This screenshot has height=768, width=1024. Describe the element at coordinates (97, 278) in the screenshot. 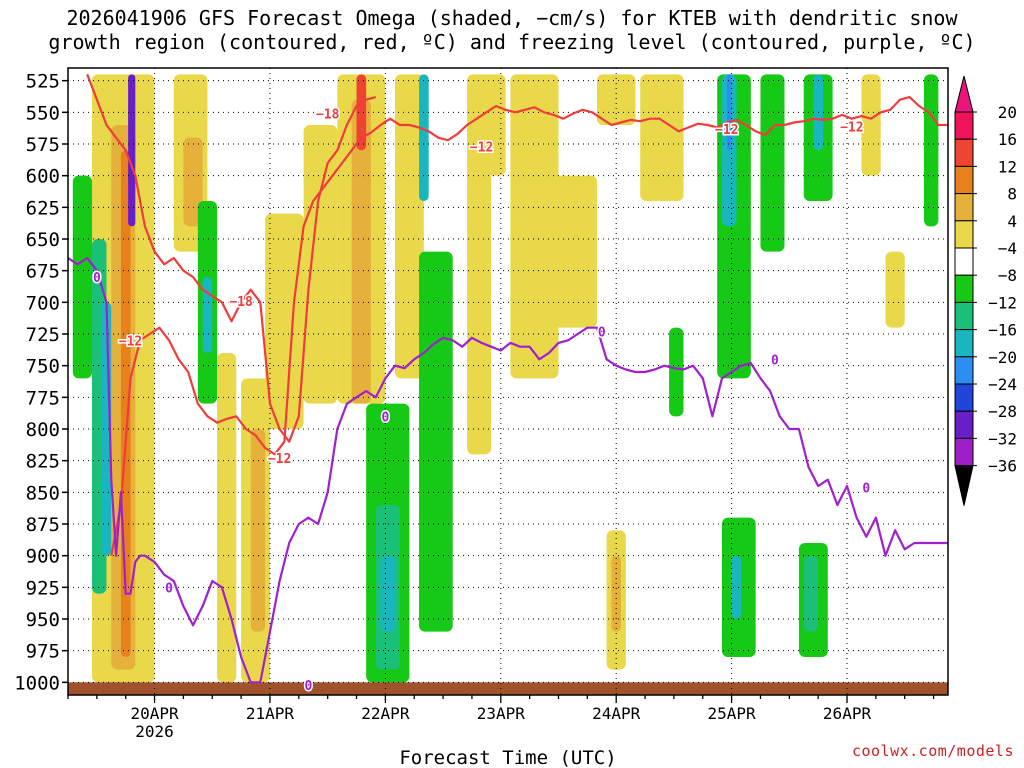

I see `contour-label-7: 0` at that location.